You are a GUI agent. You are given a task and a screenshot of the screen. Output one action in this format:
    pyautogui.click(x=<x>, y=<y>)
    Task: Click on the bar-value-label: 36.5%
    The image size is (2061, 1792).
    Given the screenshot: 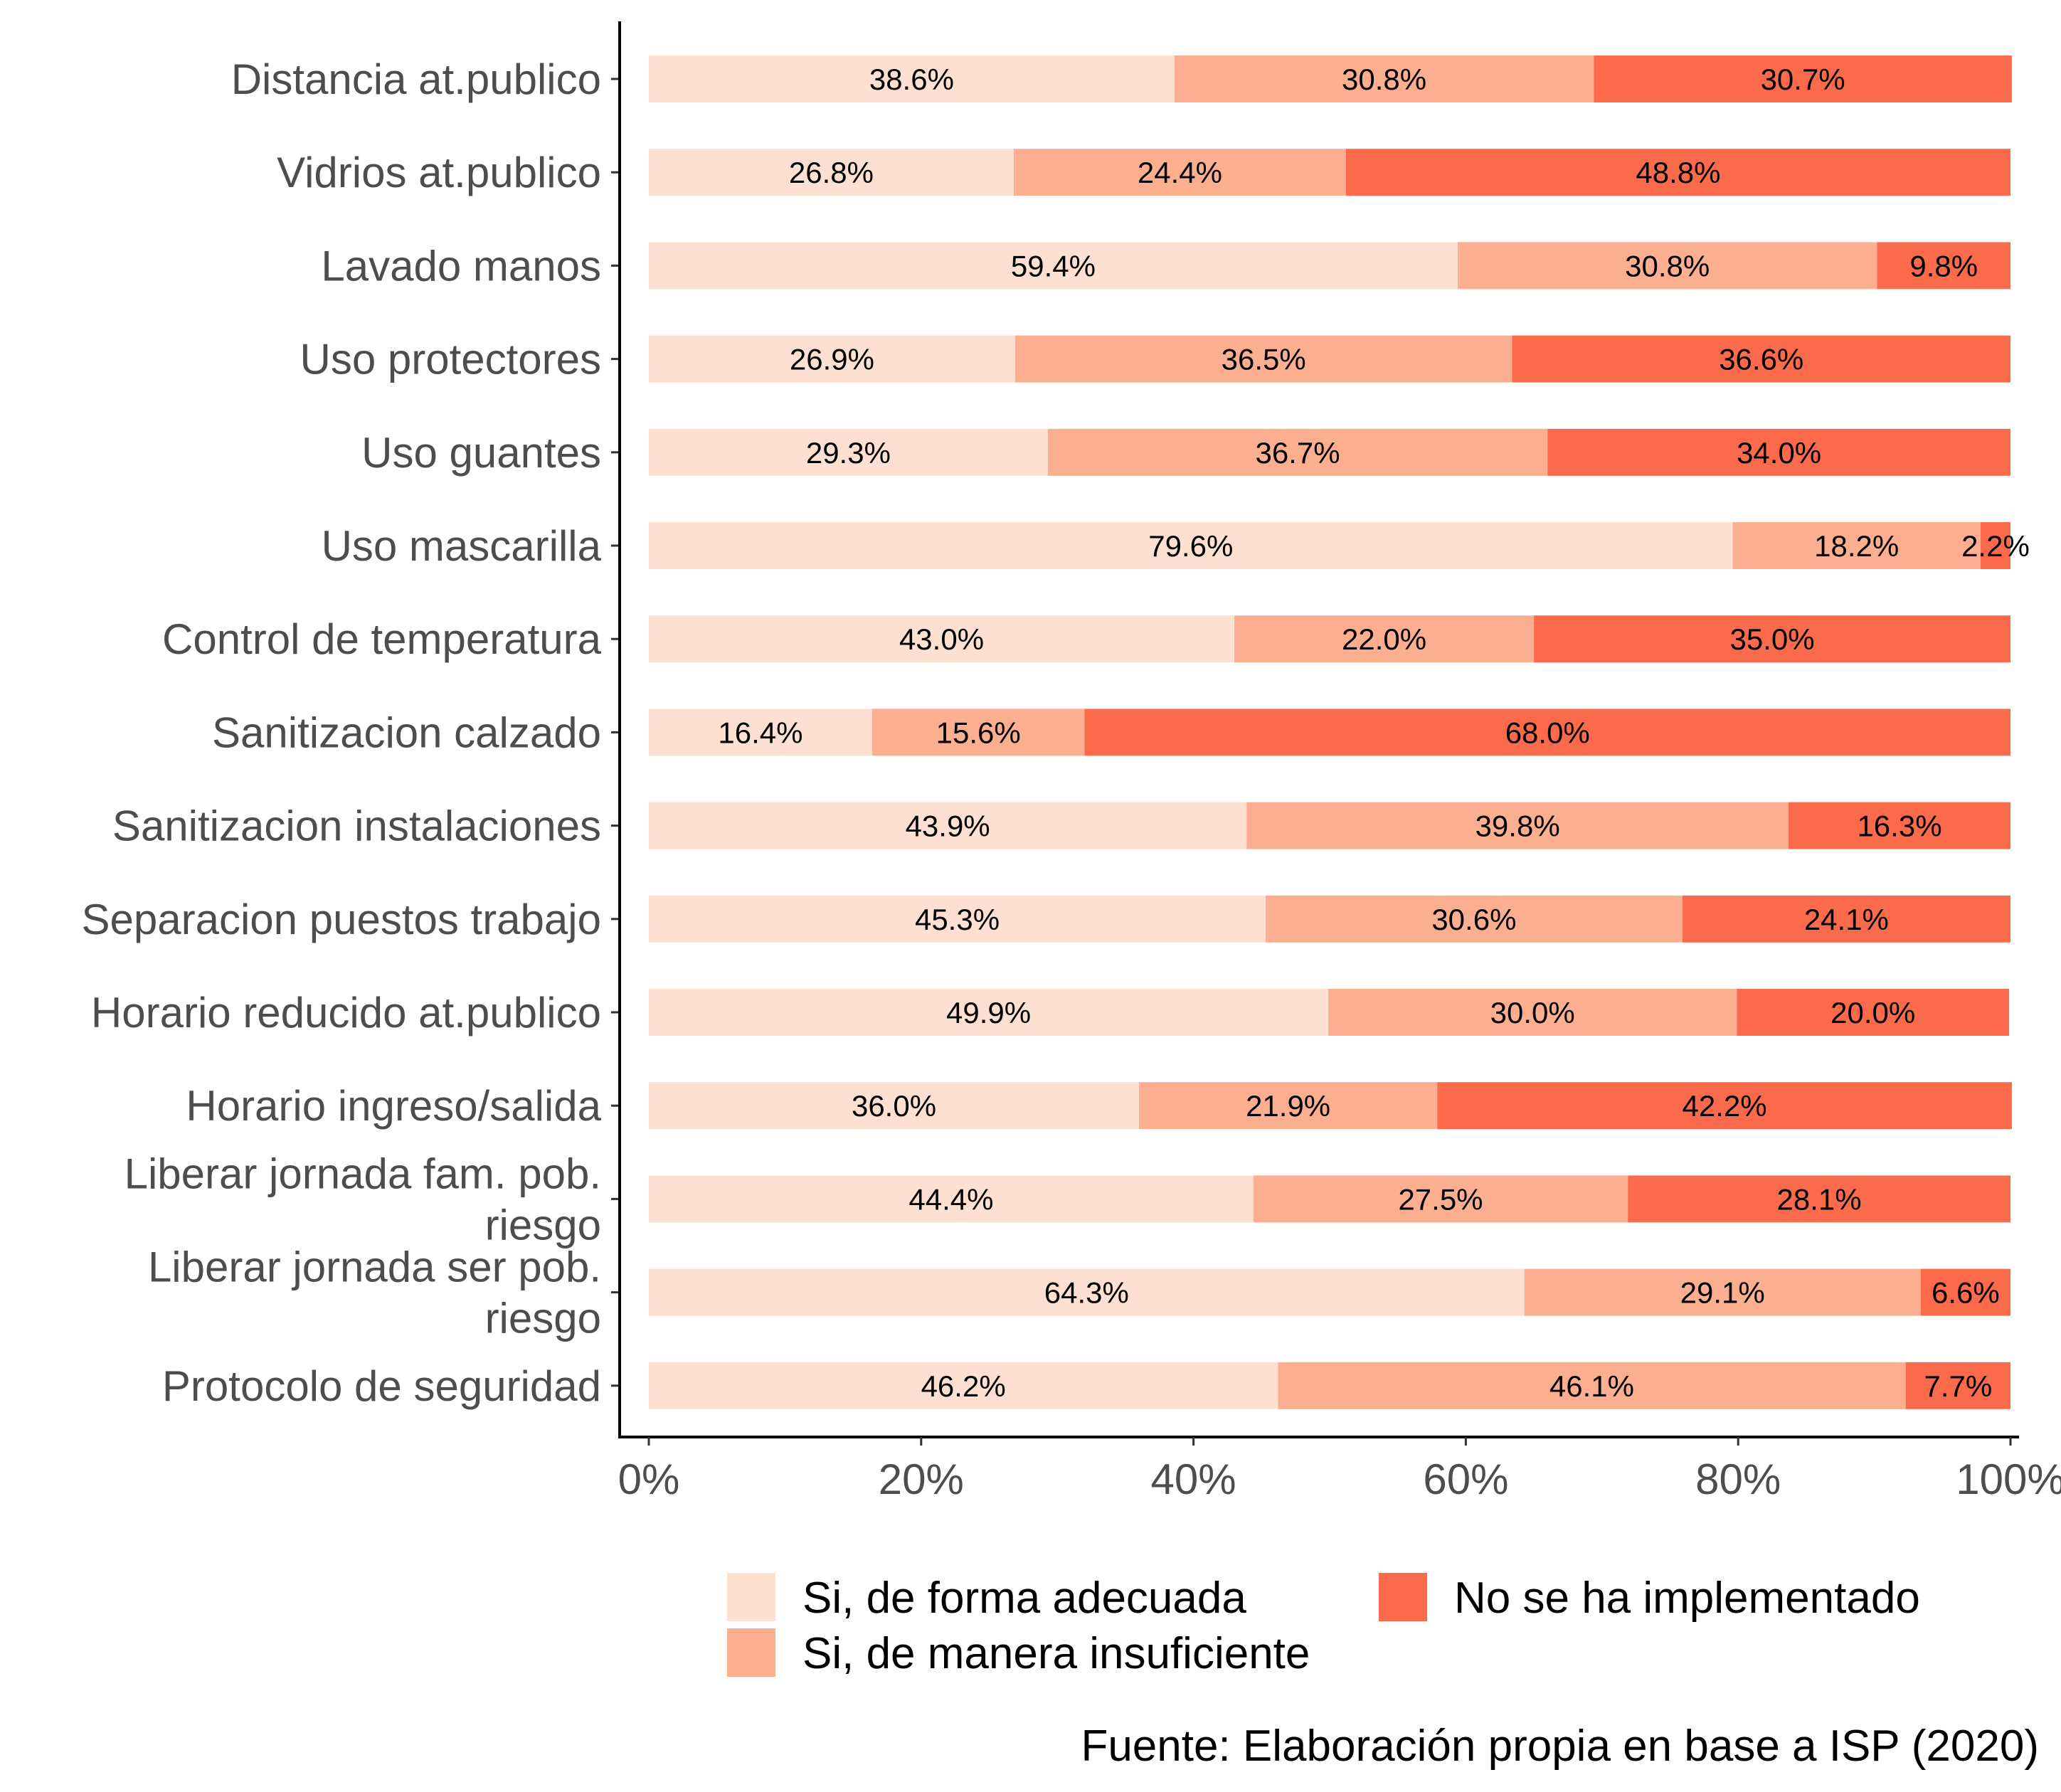 What is the action you would take?
    pyautogui.click(x=1264, y=359)
    